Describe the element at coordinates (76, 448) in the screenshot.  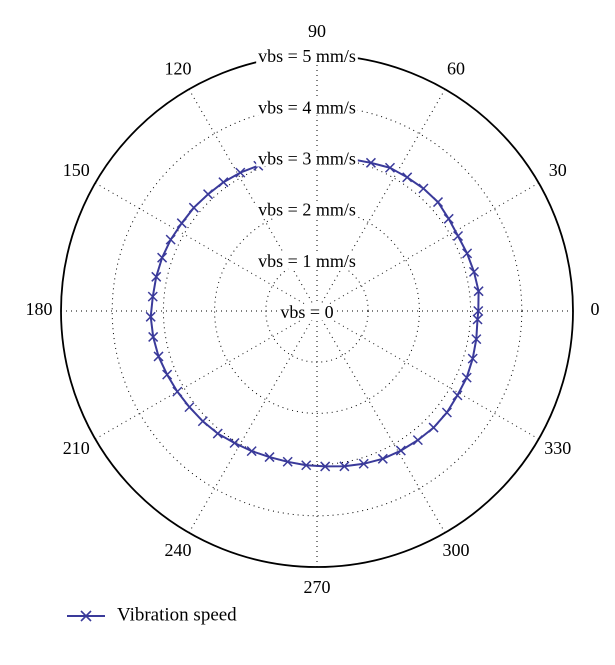
I see `angle-tick-label-210: 210` at that location.